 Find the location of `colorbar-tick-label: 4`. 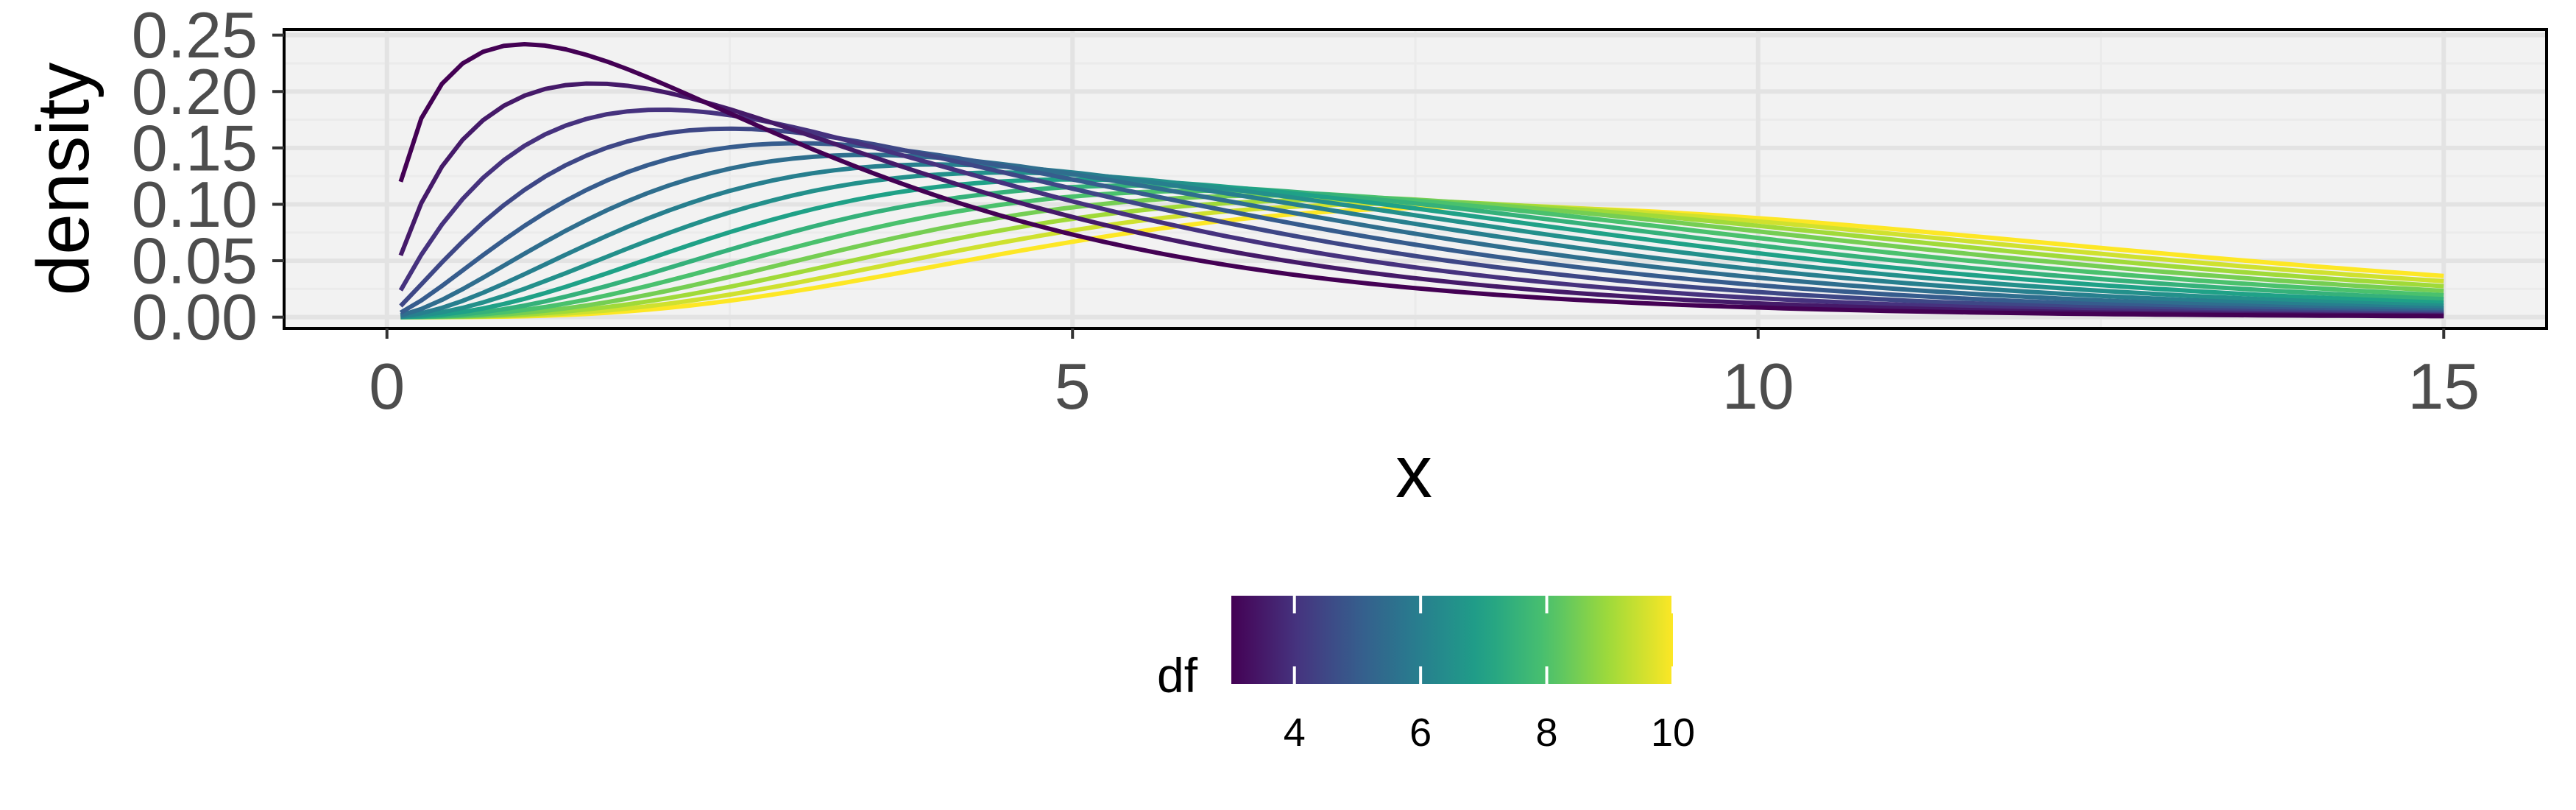

colorbar-tick-label: 4 is located at coordinates (1295, 733).